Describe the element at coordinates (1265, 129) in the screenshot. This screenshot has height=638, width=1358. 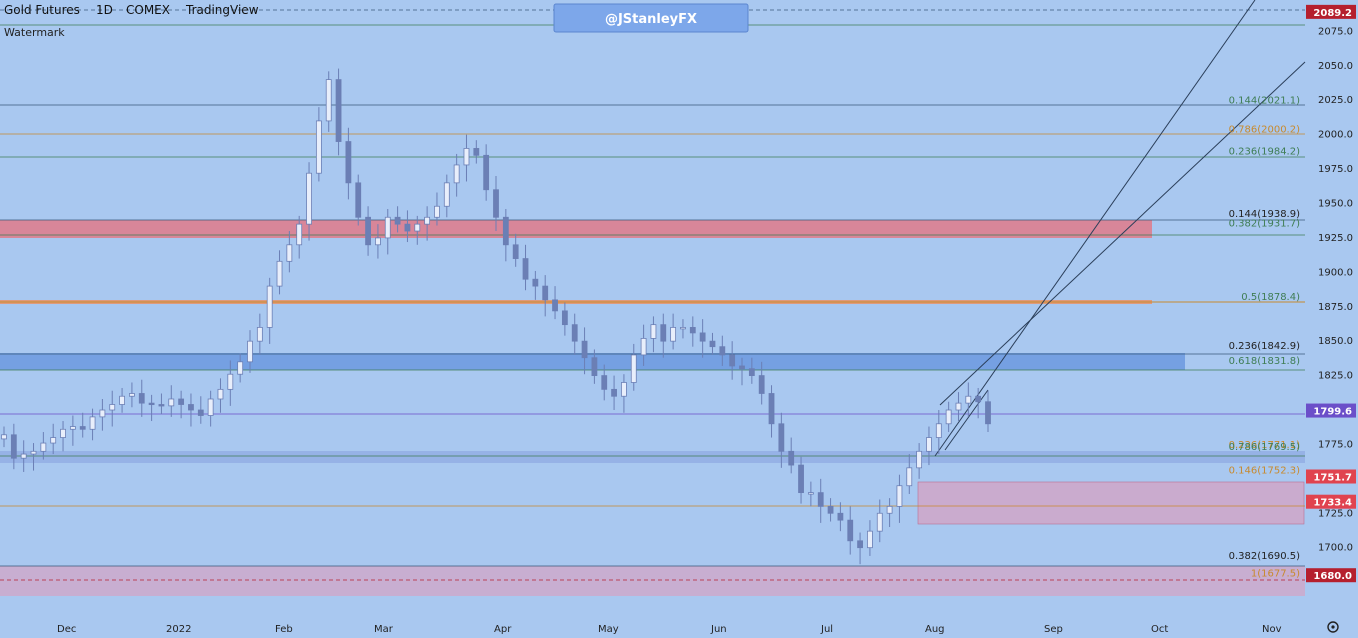
I see `fib-level-label: 0.786(2000.2)` at that location.